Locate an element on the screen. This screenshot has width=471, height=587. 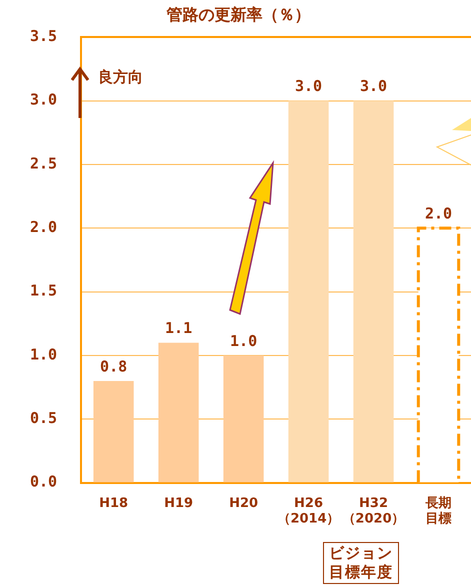
y-tick-label: 0.0 is located at coordinates (44, 481).